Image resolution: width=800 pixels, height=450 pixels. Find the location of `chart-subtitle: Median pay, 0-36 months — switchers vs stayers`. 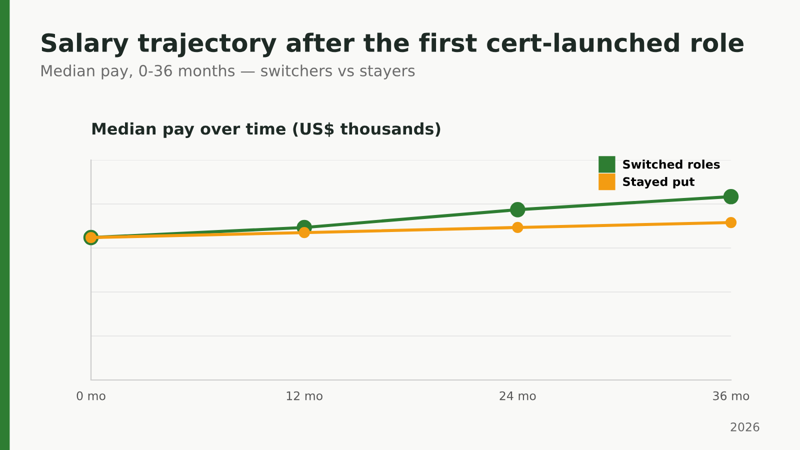

chart-subtitle: Median pay, 0-36 months — switchers vs stayers is located at coordinates (228, 72).